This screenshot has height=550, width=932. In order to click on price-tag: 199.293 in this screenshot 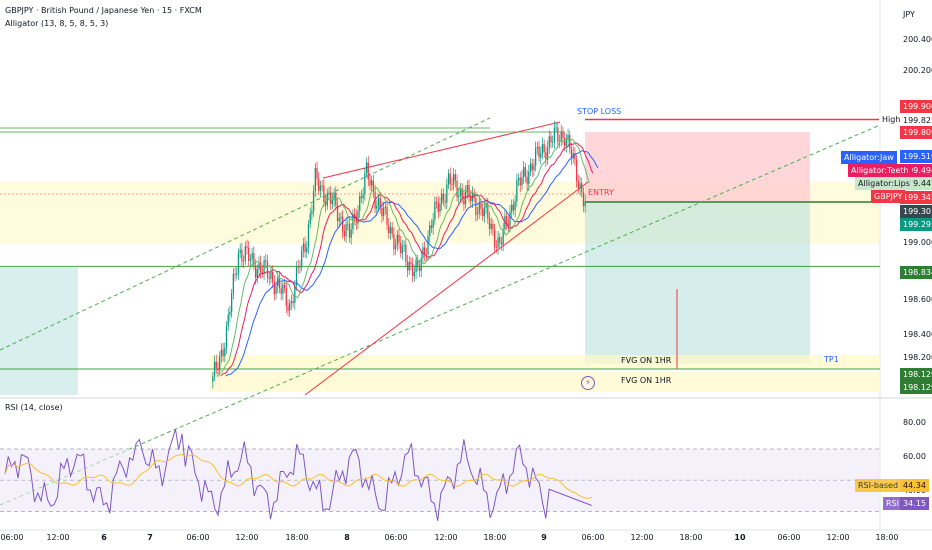, I will do `click(916, 224)`.